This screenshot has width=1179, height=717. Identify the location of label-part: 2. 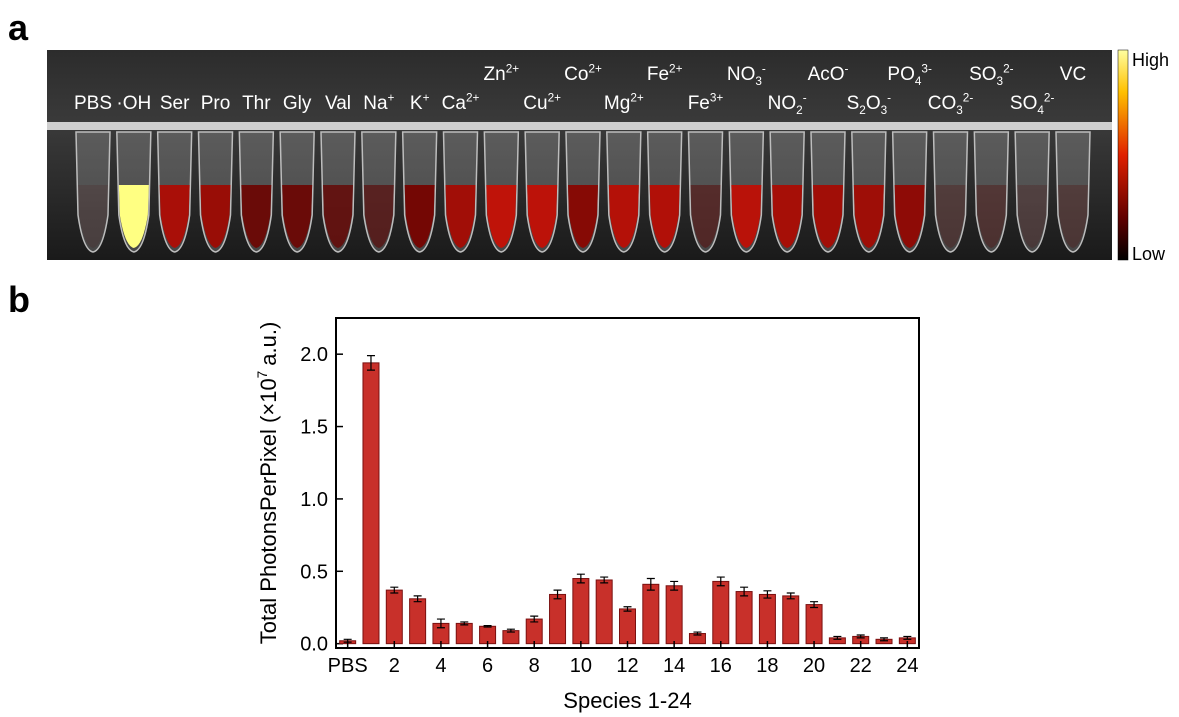
(862, 110).